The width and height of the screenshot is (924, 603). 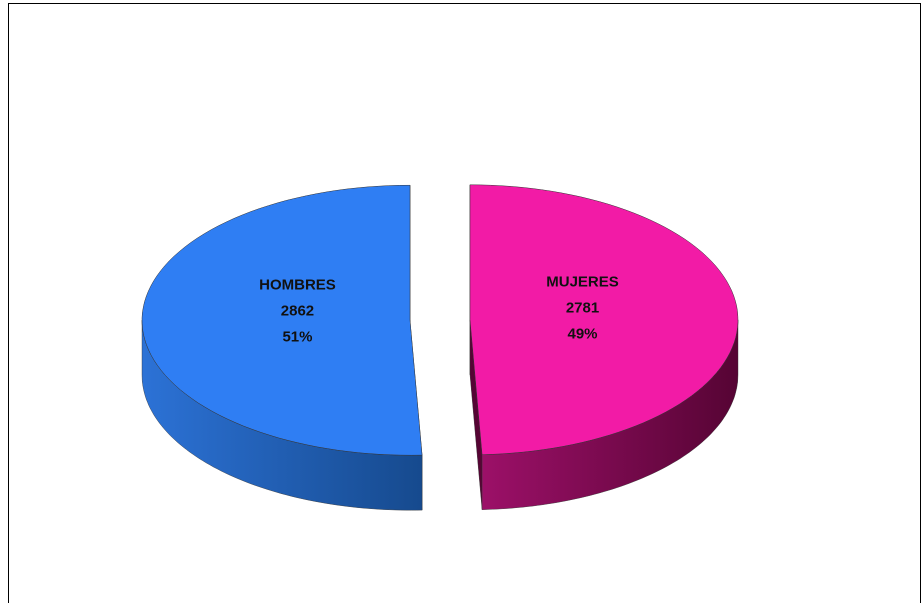 What do you see at coordinates (297, 284) in the screenshot?
I see `slice-category-label: HOMBRES` at bounding box center [297, 284].